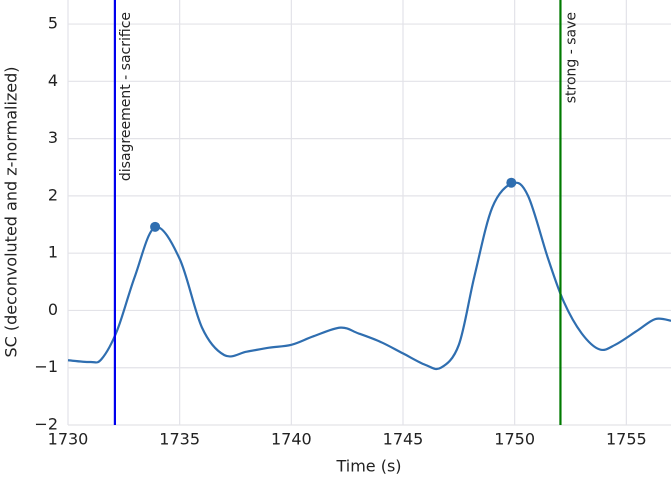 The image size is (671, 484). What do you see at coordinates (53, 194) in the screenshot?
I see `y-tick-label: 2` at bounding box center [53, 194].